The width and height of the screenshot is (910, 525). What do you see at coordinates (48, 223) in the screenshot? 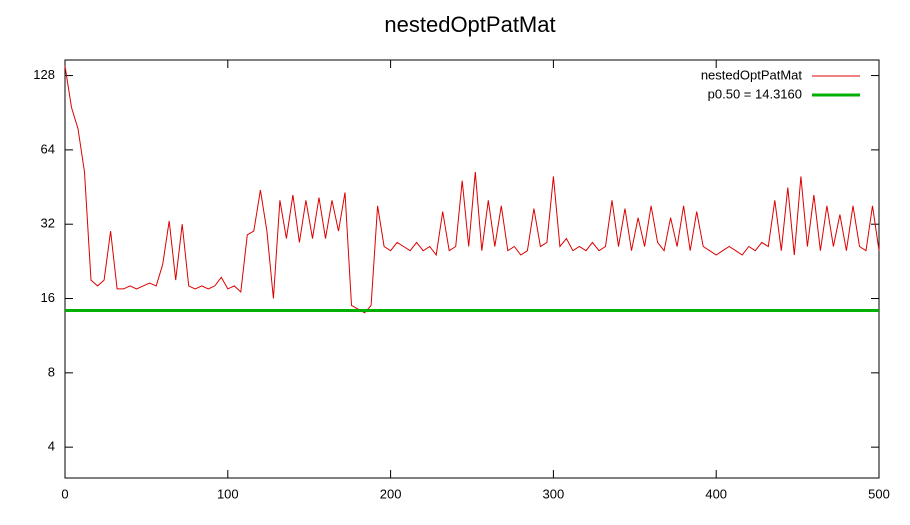
I see `y-tick-label: 32` at bounding box center [48, 223].